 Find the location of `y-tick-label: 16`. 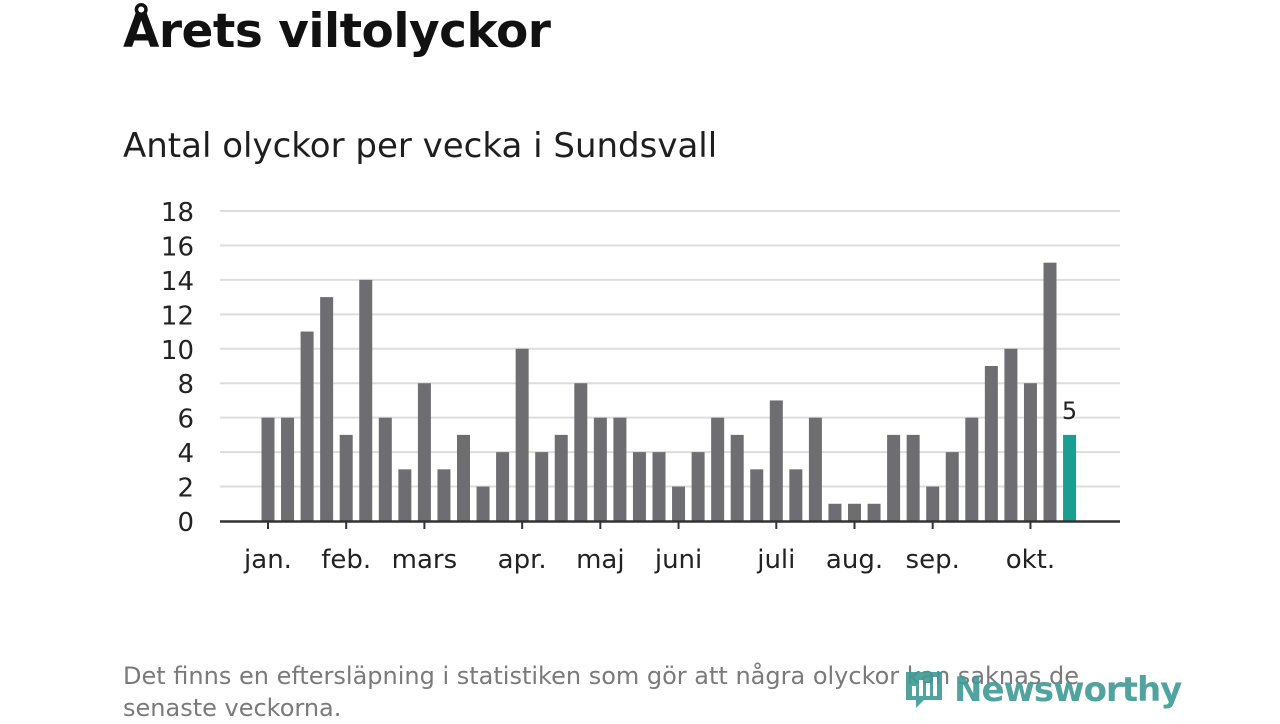

y-tick-label: 16 is located at coordinates (177, 247).